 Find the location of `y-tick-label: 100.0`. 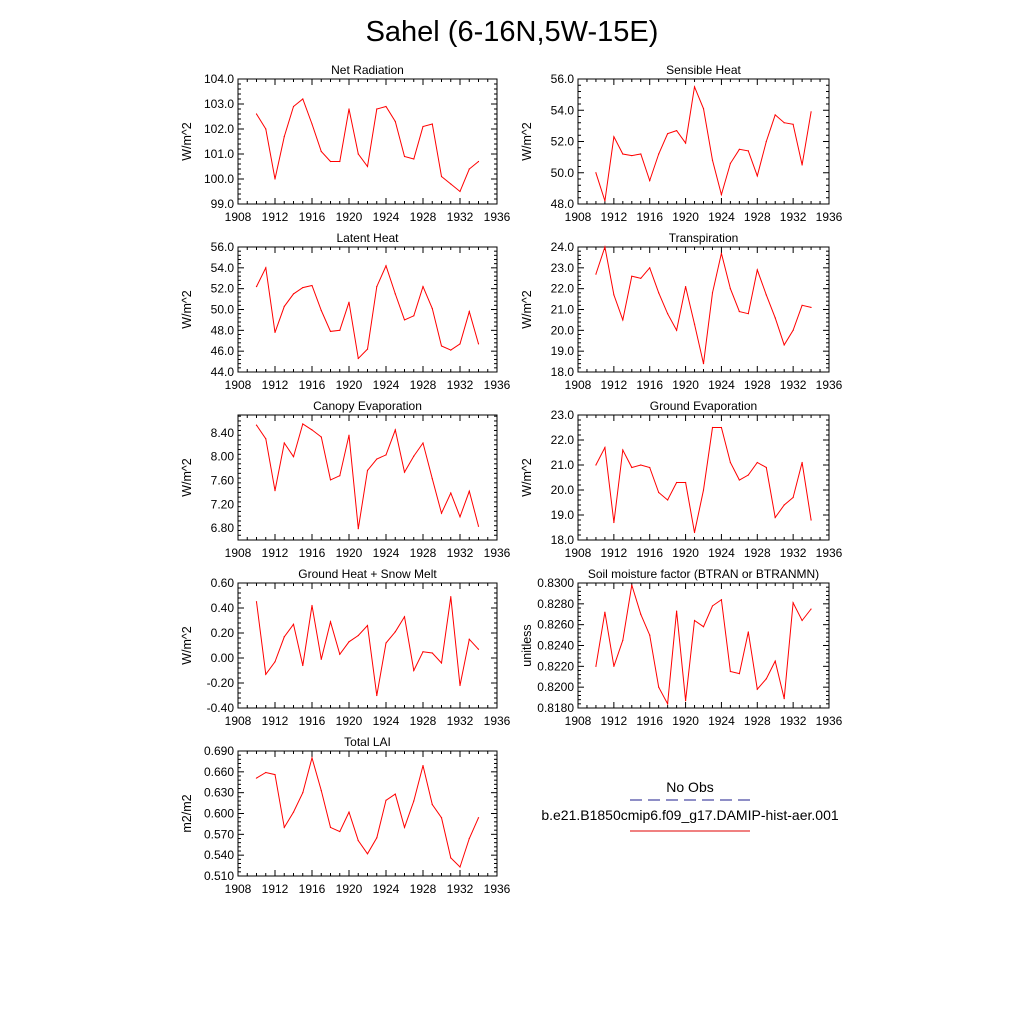

y-tick-label: 100.0 is located at coordinates (219, 179).